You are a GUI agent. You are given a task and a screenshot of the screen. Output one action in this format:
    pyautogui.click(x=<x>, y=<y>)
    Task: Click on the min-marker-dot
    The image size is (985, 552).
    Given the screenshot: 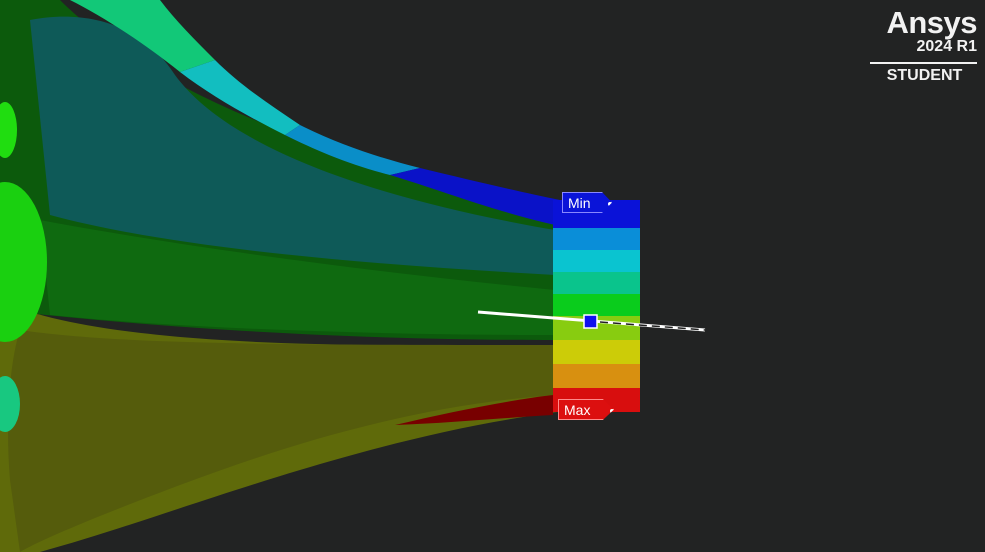 What is the action you would take?
    pyautogui.click(x=610, y=204)
    